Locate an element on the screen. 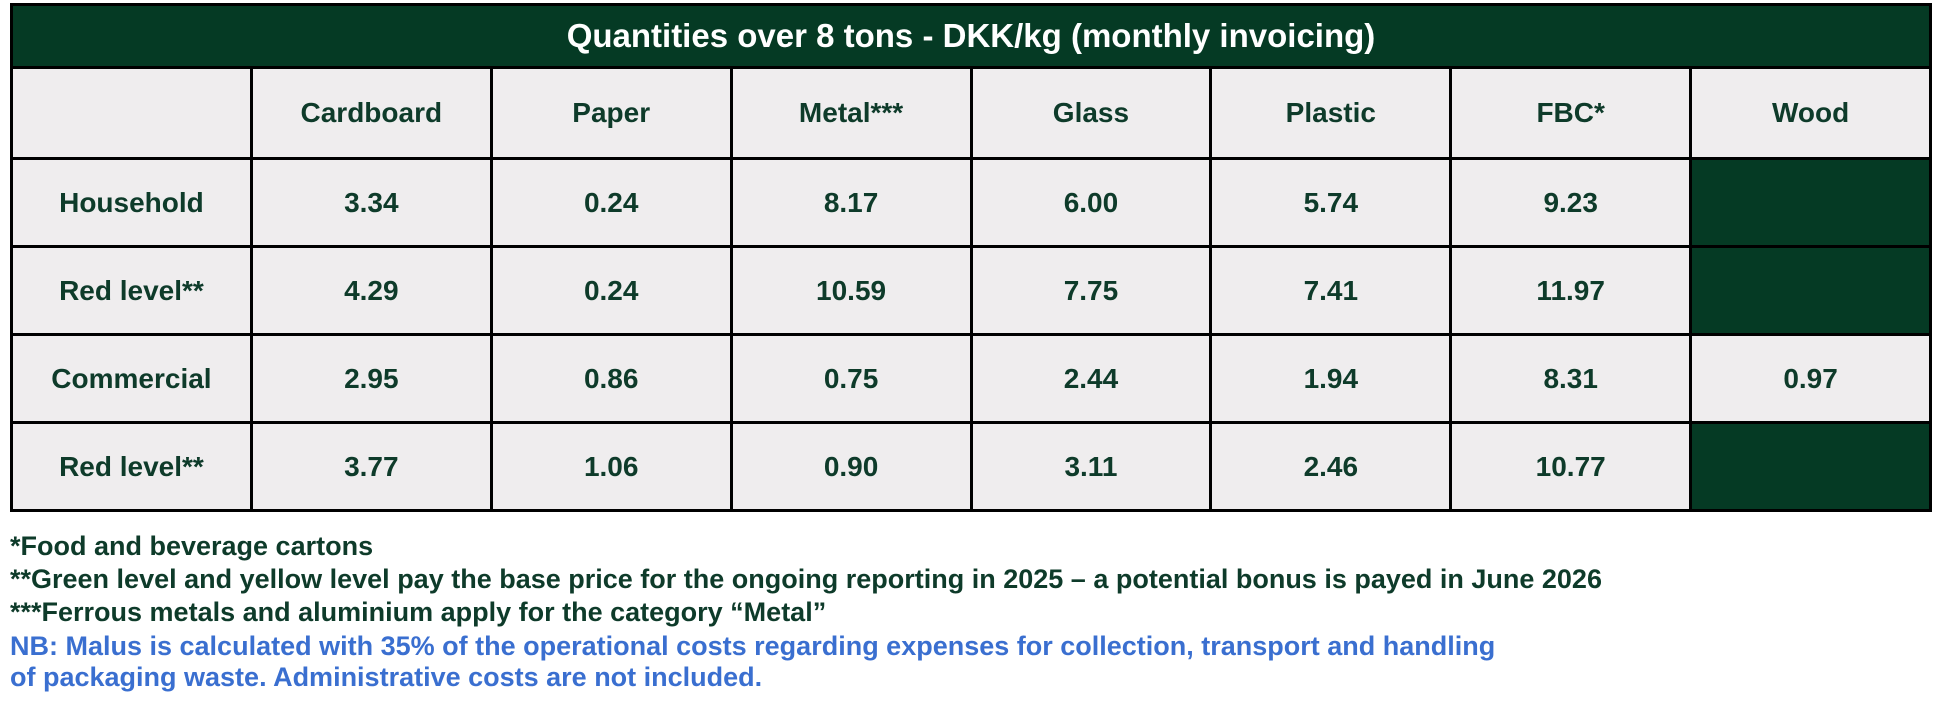 This screenshot has height=703, width=1939. table-cell: 2.46 is located at coordinates (1331, 466).